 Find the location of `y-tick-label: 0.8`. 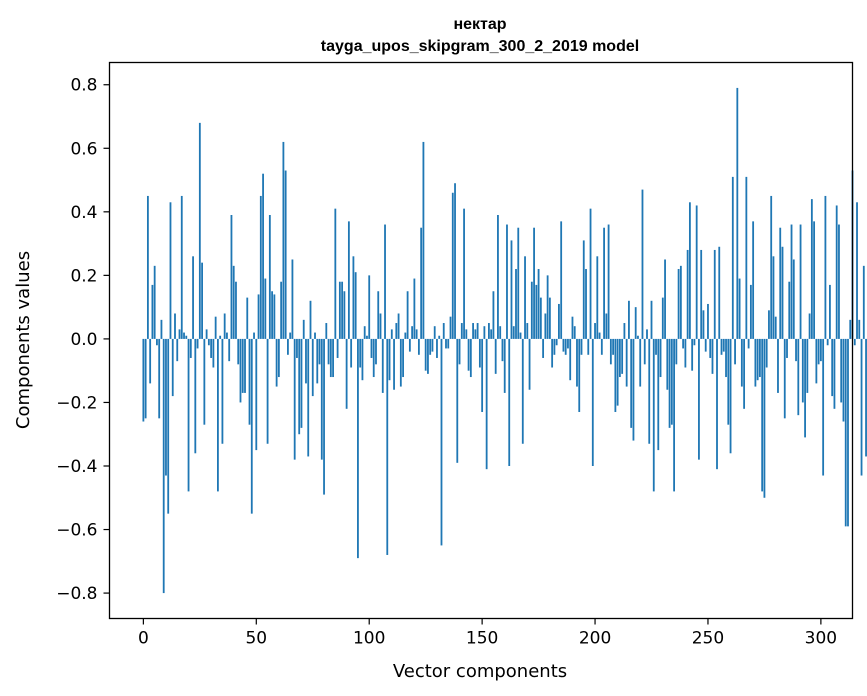

y-tick-label: 0.8 is located at coordinates (83, 86).